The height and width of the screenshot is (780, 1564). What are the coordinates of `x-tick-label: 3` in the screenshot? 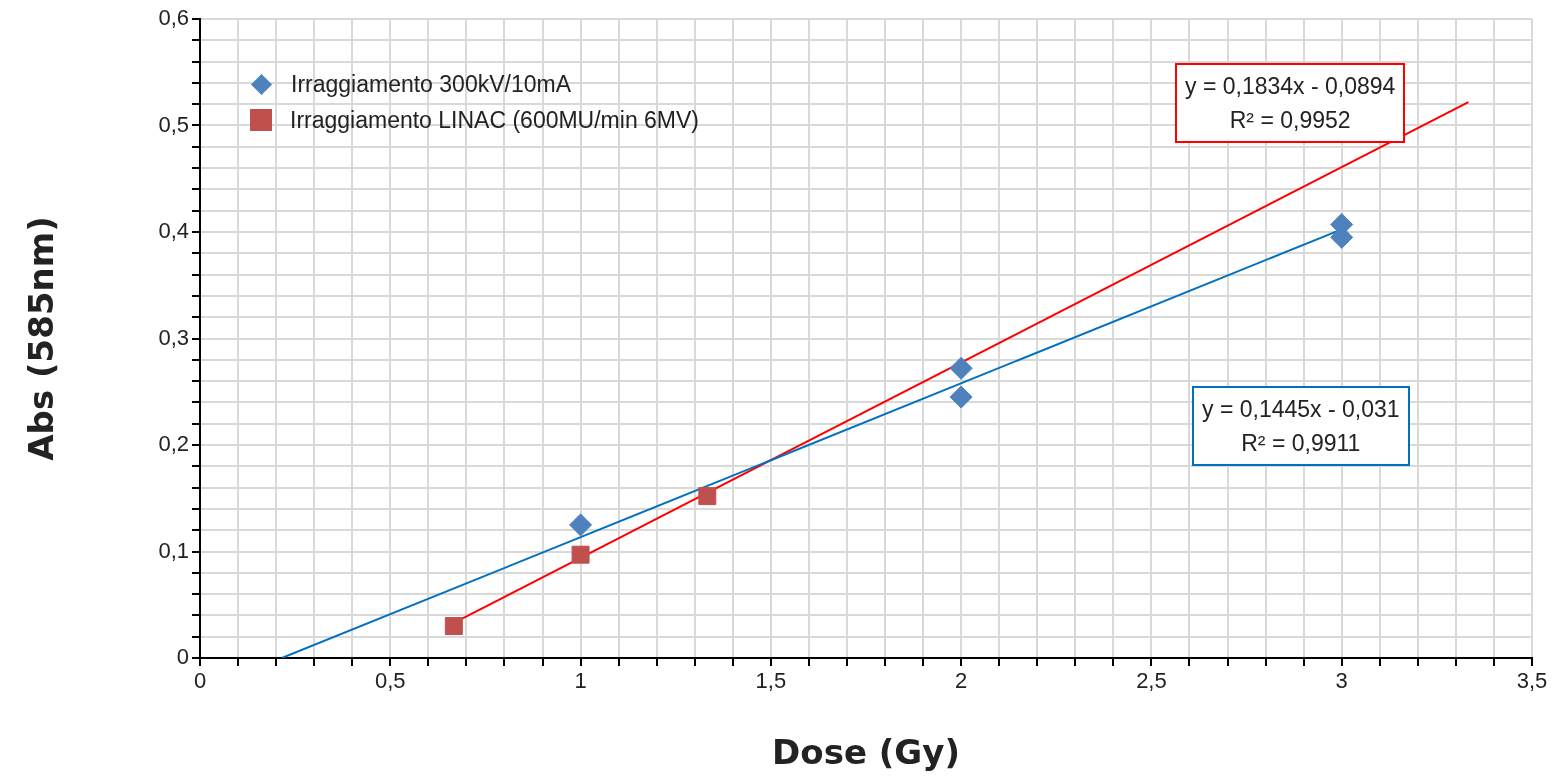 It's located at (1341, 681).